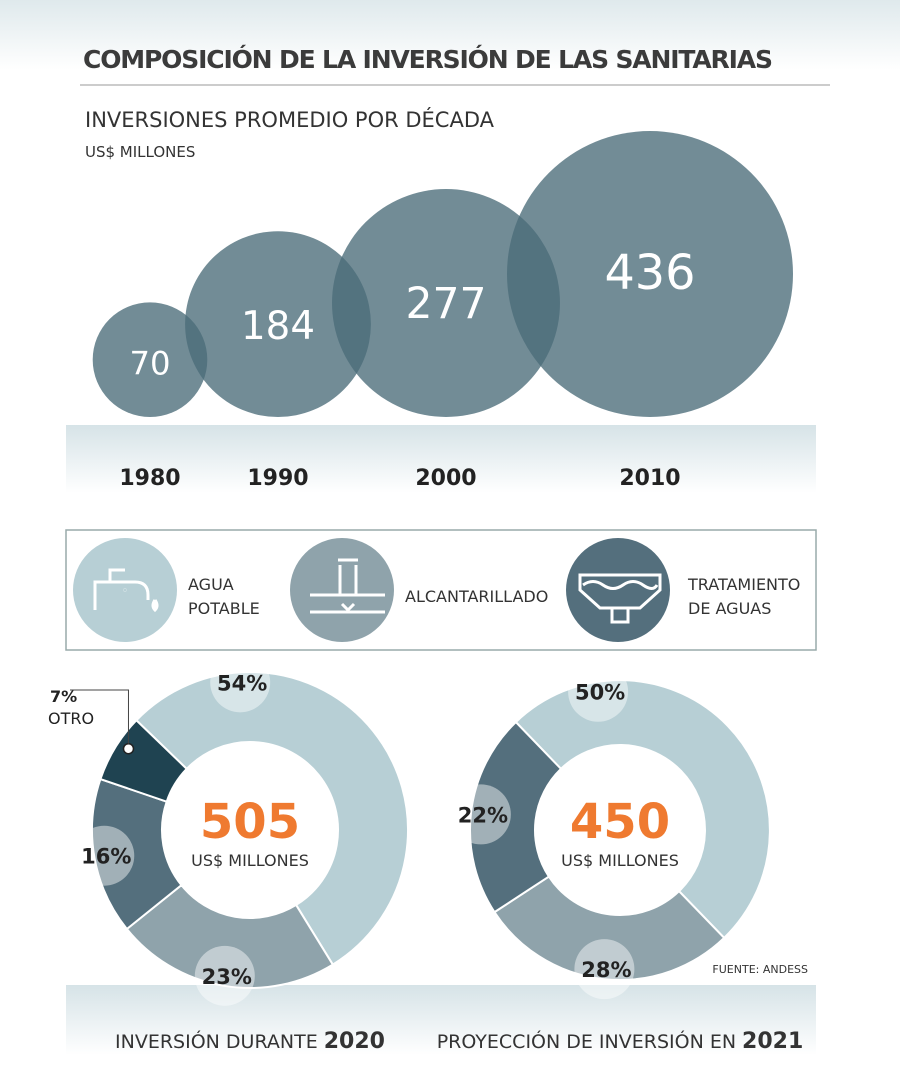  Describe the element at coordinates (445, 478) in the screenshot. I see `x-tick-label: 2000` at that location.